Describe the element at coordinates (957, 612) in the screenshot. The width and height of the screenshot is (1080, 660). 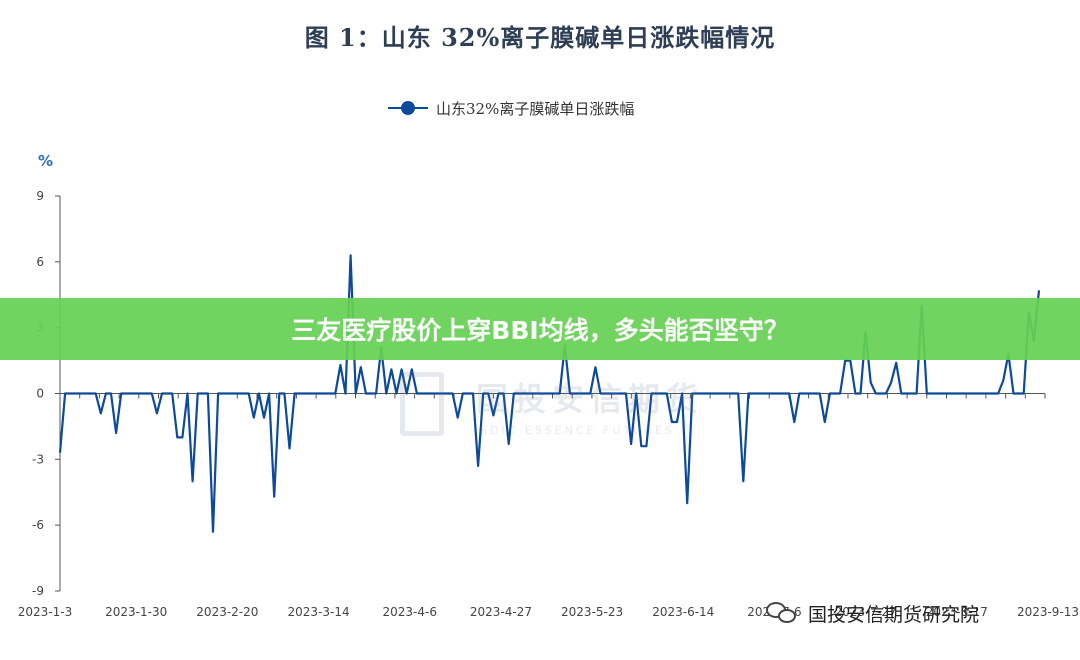
I see `x-tick-label: 2023-8-17` at that location.